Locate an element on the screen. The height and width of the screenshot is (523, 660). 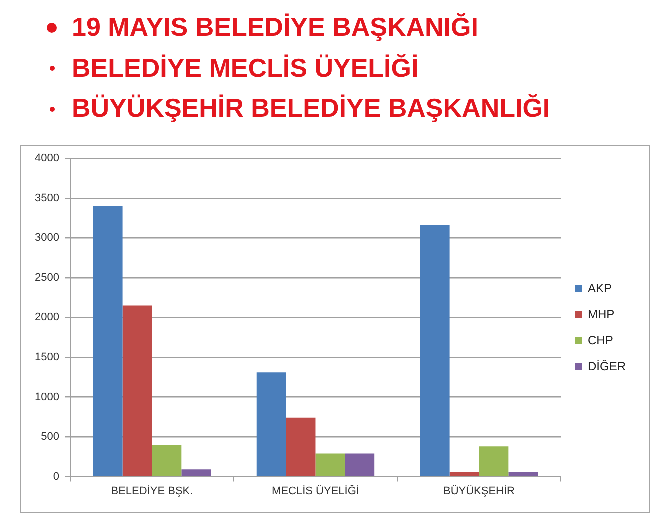
y-tick-label: 1500 is located at coordinates (47, 358).